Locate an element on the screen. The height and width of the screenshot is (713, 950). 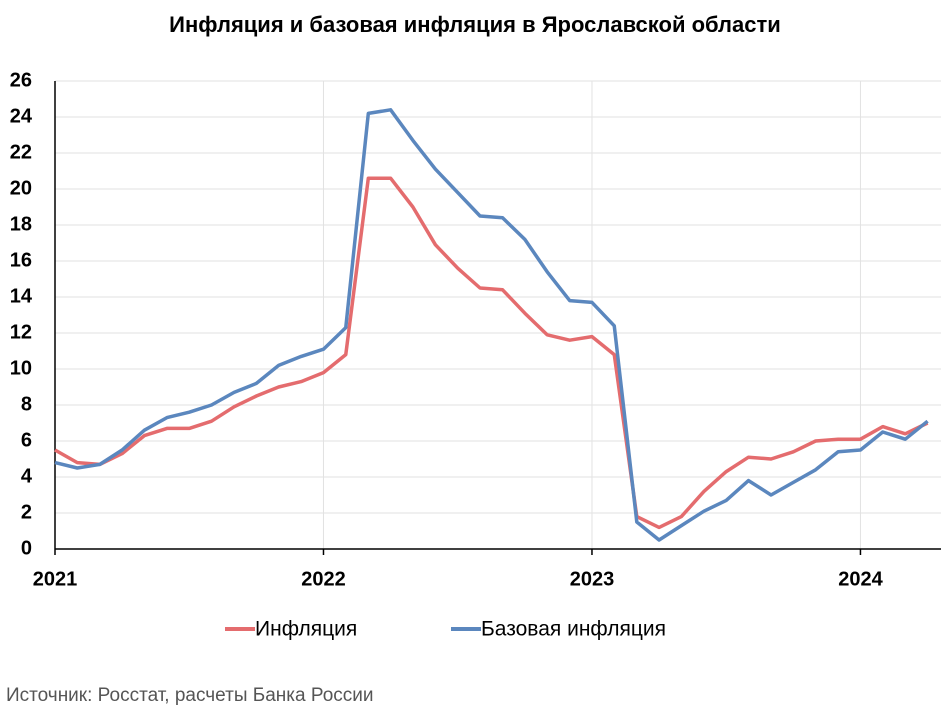
y-tick-label: 10 is located at coordinates (21, 368).